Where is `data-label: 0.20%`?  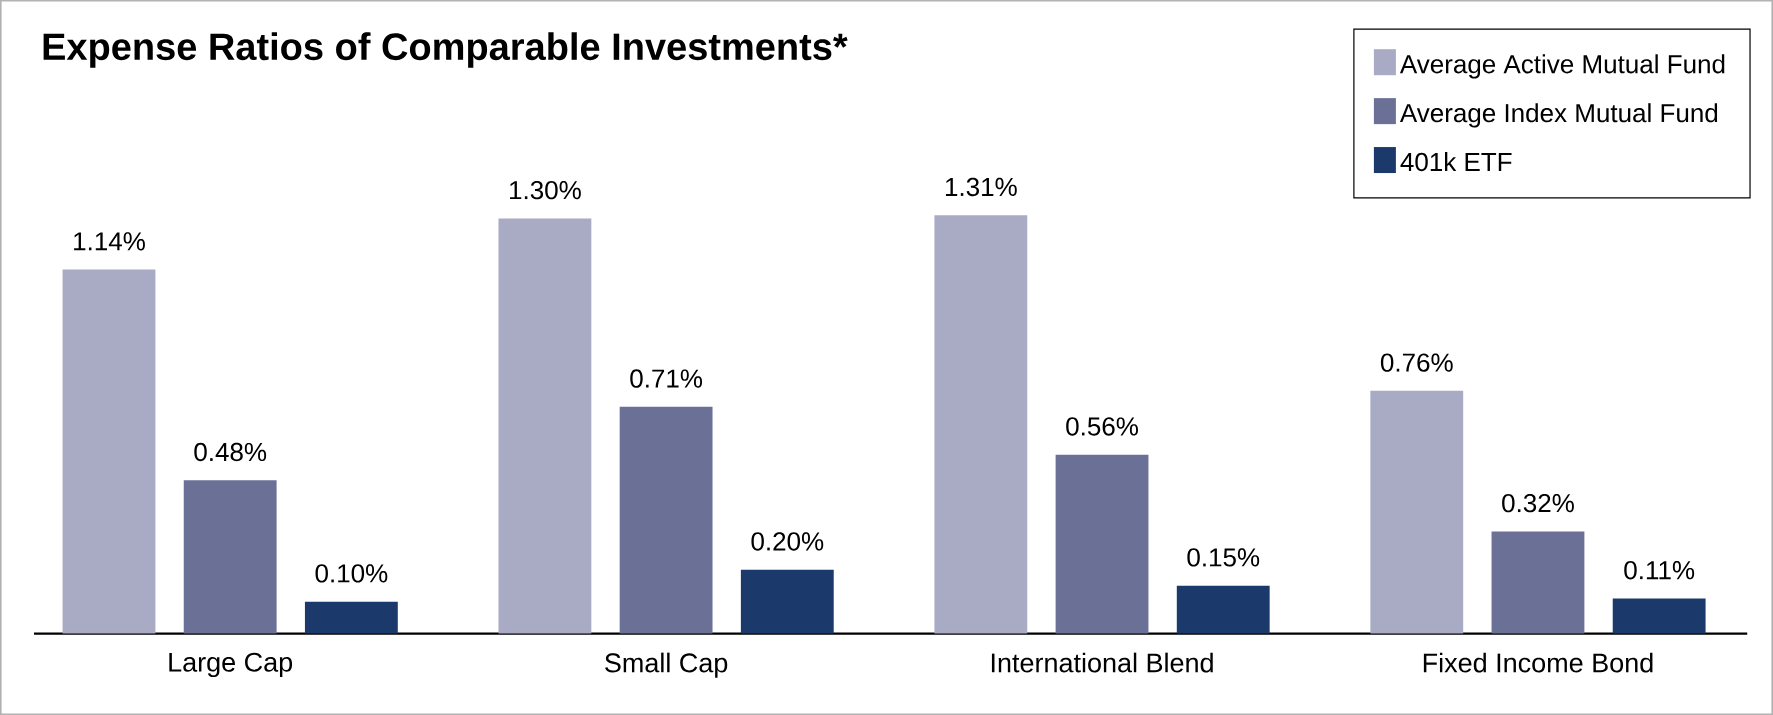 data-label: 0.20% is located at coordinates (787, 541).